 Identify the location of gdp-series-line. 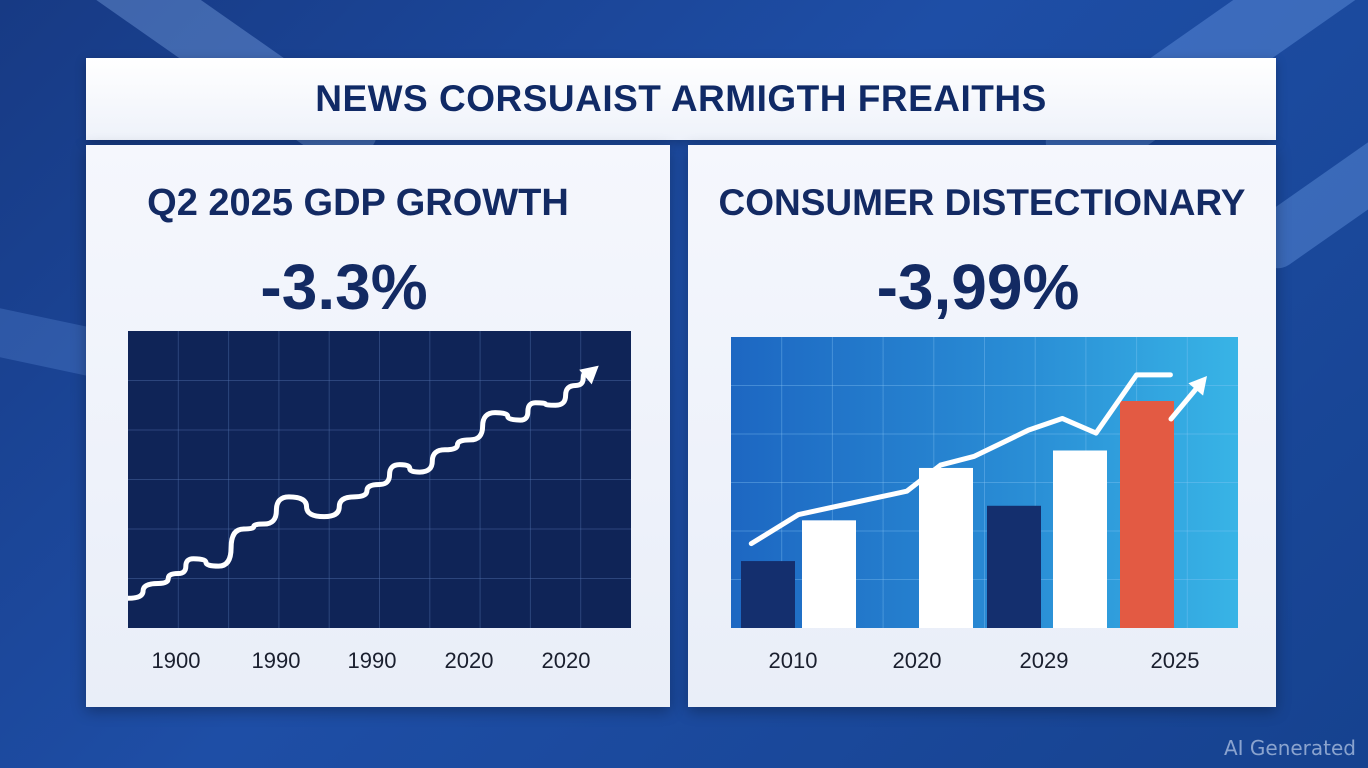
(361, 484).